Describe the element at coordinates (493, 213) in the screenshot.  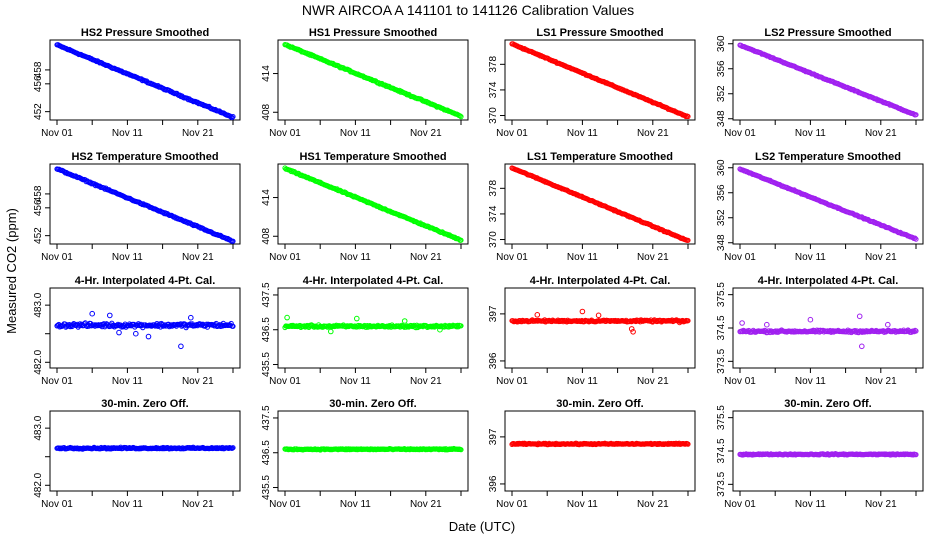
I see `y-tick-label: 374` at that location.